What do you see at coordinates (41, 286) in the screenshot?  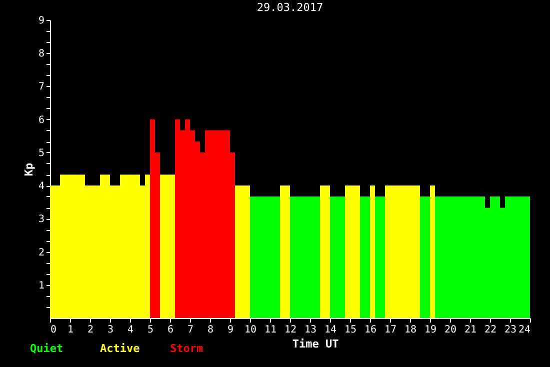 I see `y-tick-label: 1` at bounding box center [41, 286].